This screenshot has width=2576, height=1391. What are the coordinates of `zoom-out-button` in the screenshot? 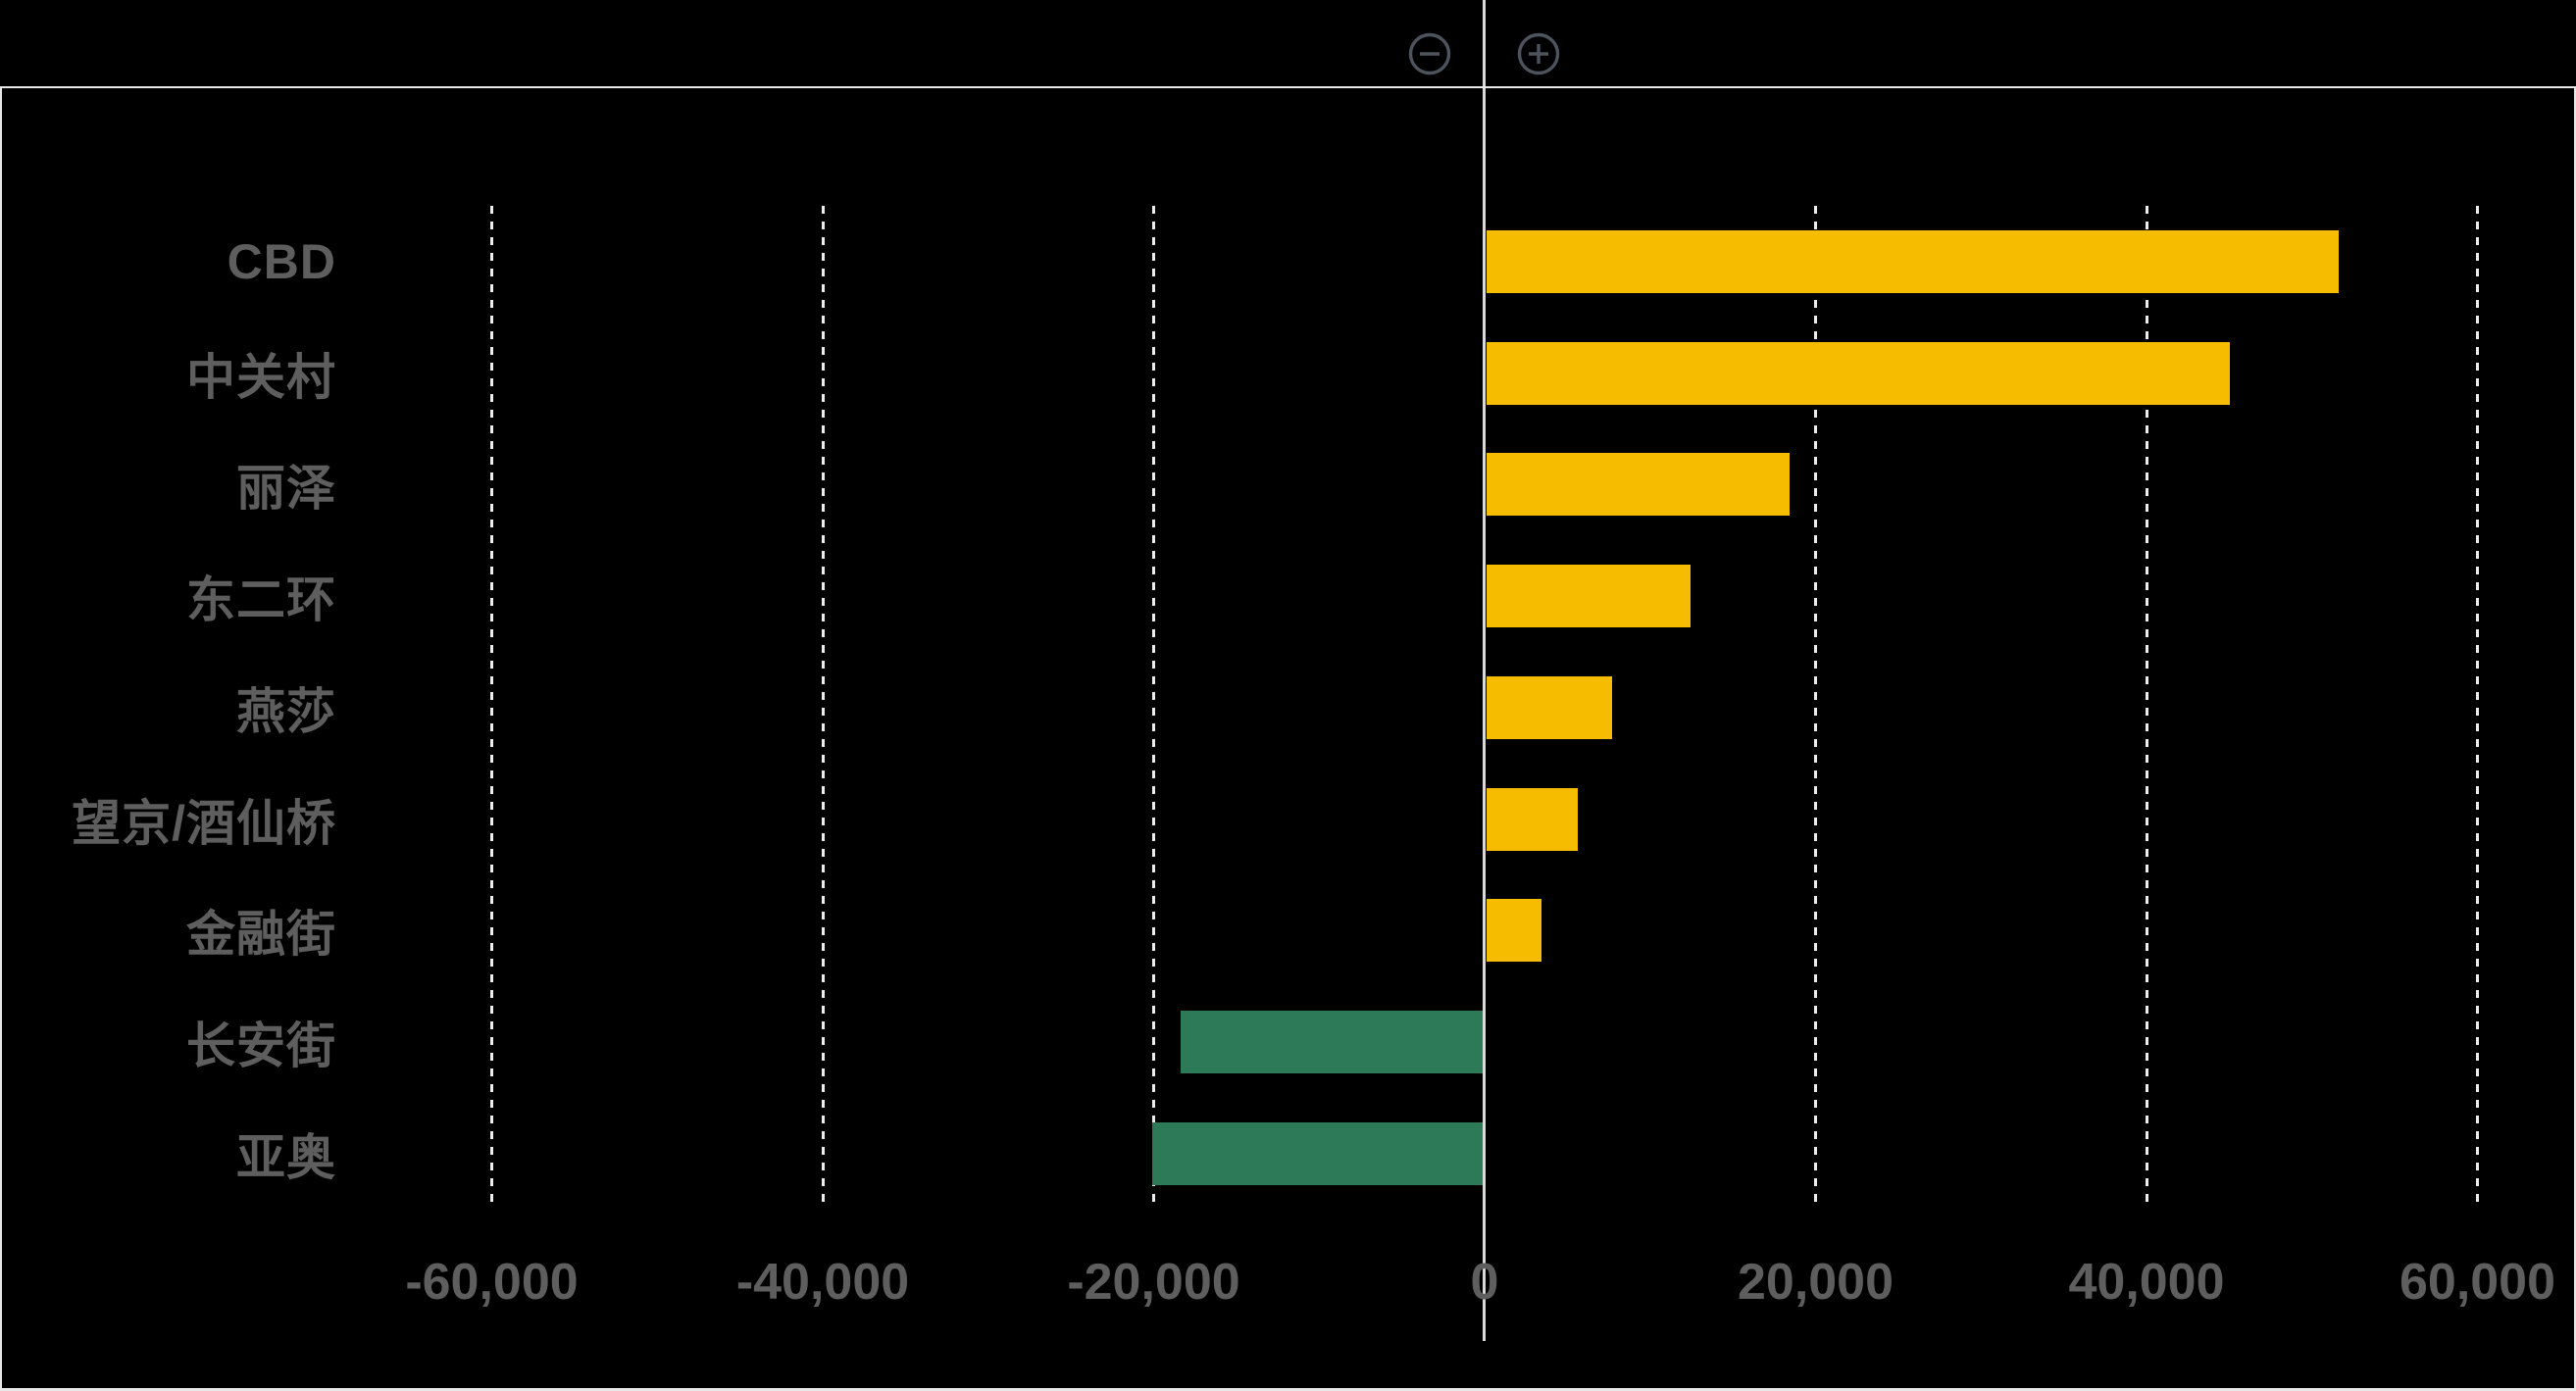 It's located at (1429, 54).